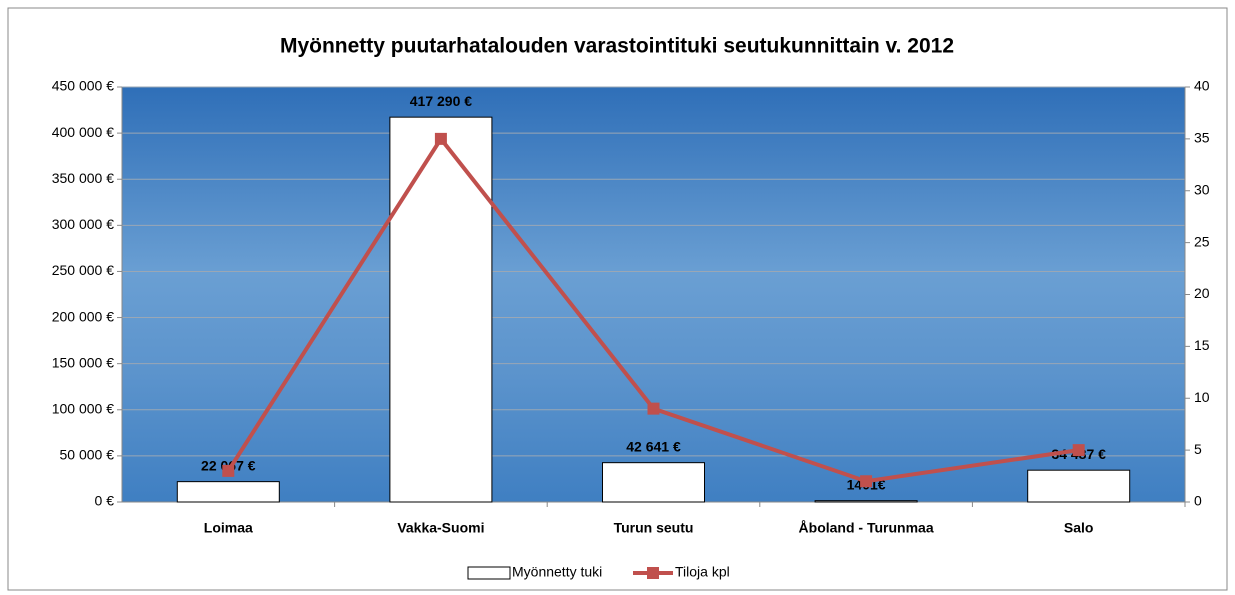 The height and width of the screenshot is (595, 1235). I want to click on y2-tick-label: 20, so click(1202, 293).